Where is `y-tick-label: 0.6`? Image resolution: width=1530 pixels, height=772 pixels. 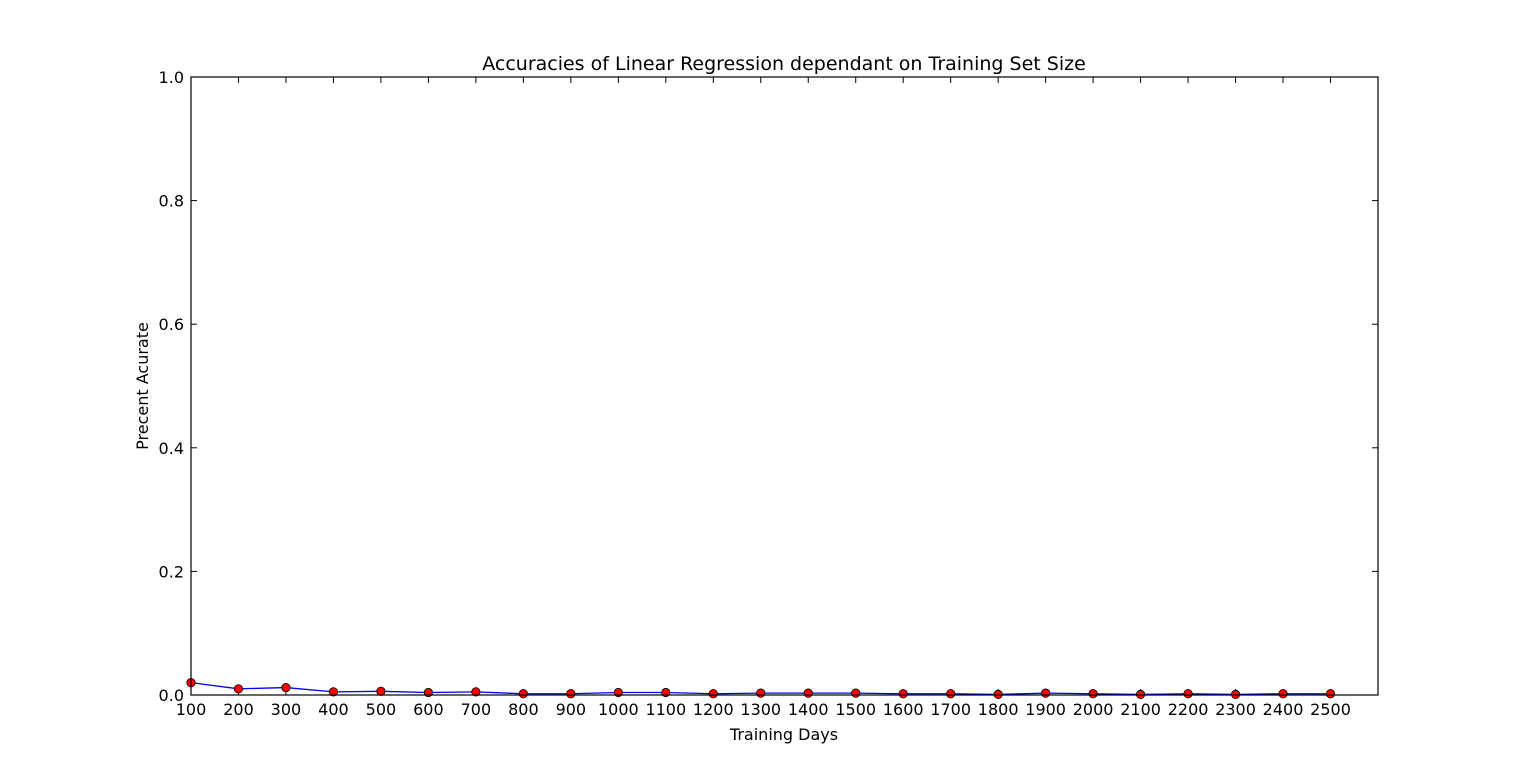 y-tick-label: 0.6 is located at coordinates (171, 324).